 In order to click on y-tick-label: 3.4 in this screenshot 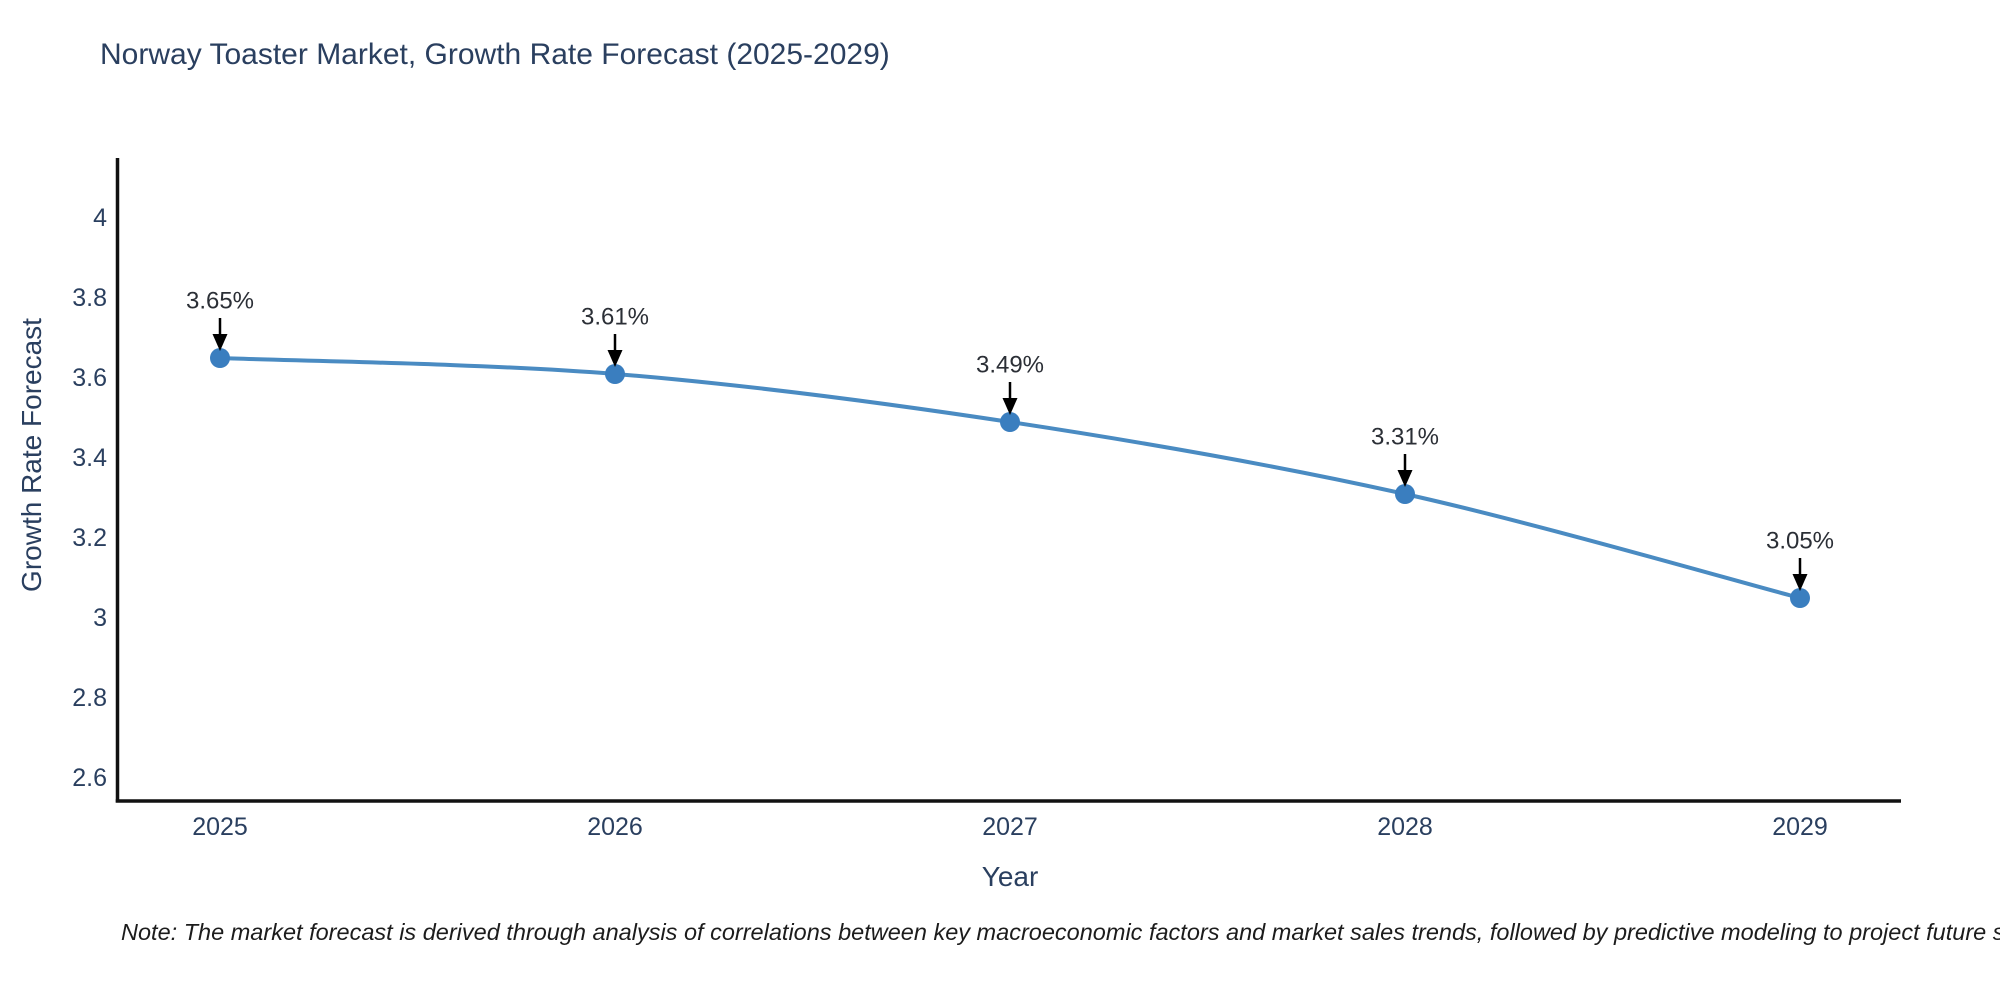, I will do `click(89, 458)`.